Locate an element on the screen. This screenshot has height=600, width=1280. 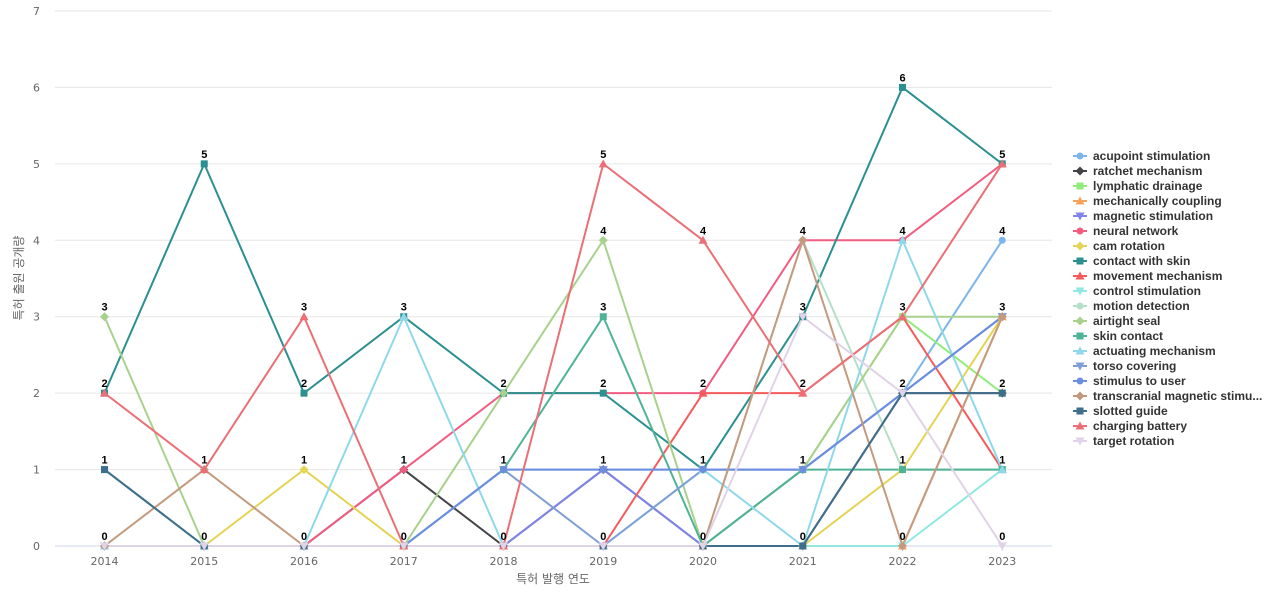
legend-item: lymphatic drainage is located at coordinates (1138, 186).